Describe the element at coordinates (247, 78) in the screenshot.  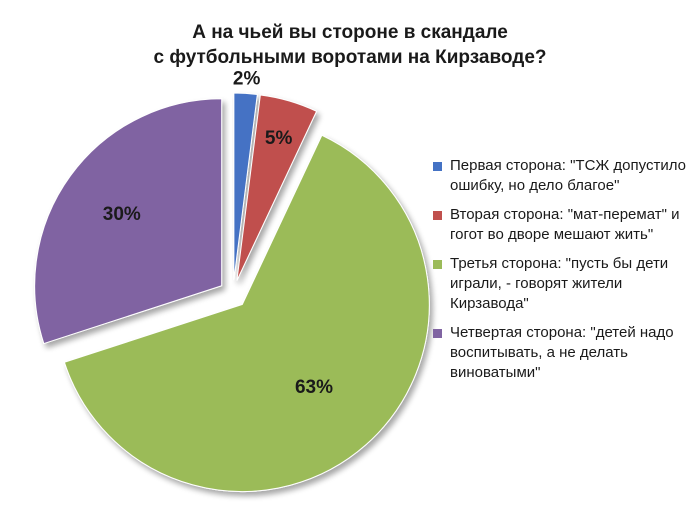
I see `pie-label-first-side: 2%` at that location.